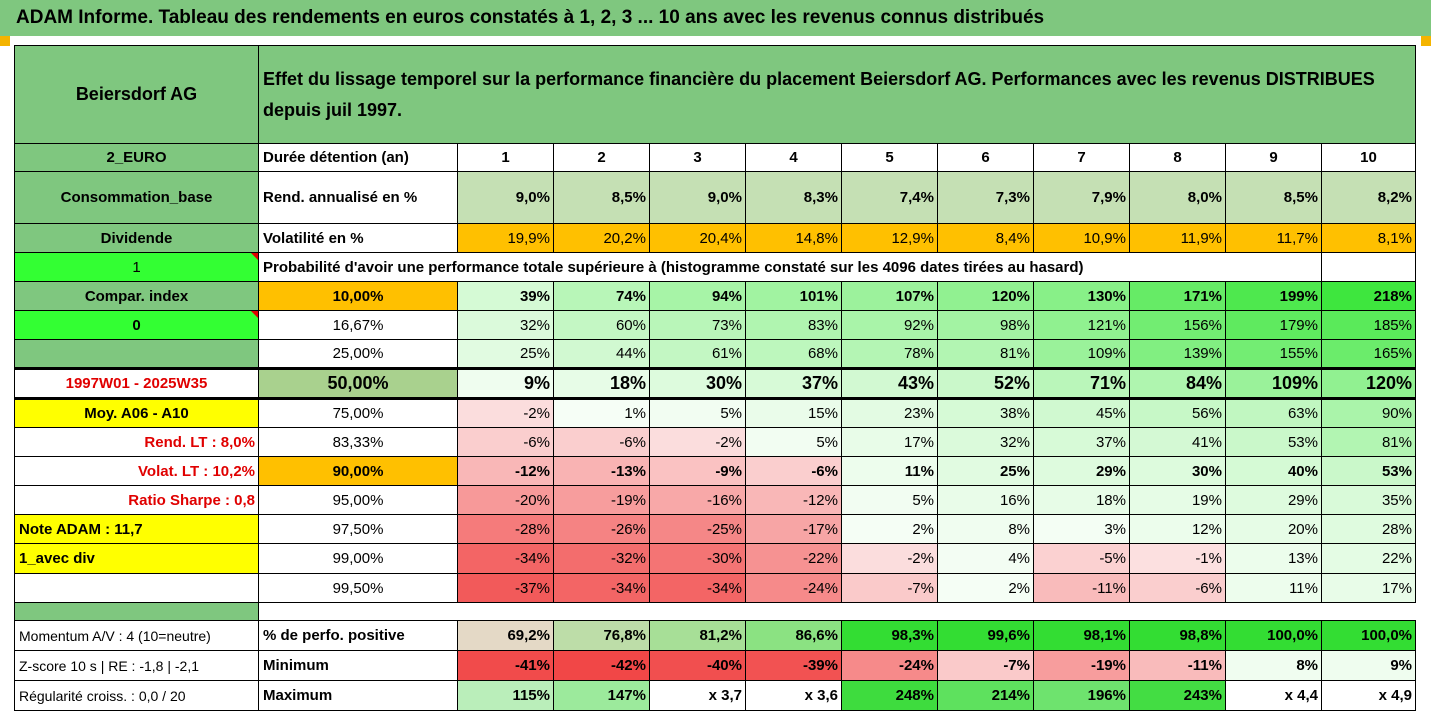 This screenshot has height=718, width=1431. Describe the element at coordinates (1273, 558) in the screenshot. I see `quantile-performance: 13%` at that location.